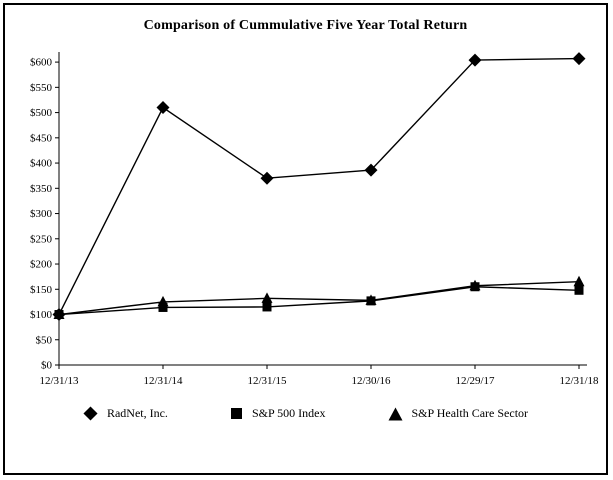 The height and width of the screenshot is (480, 613). Describe the element at coordinates (288, 413) in the screenshot. I see `legend-label-sp500: S&P 500 Index` at that location.